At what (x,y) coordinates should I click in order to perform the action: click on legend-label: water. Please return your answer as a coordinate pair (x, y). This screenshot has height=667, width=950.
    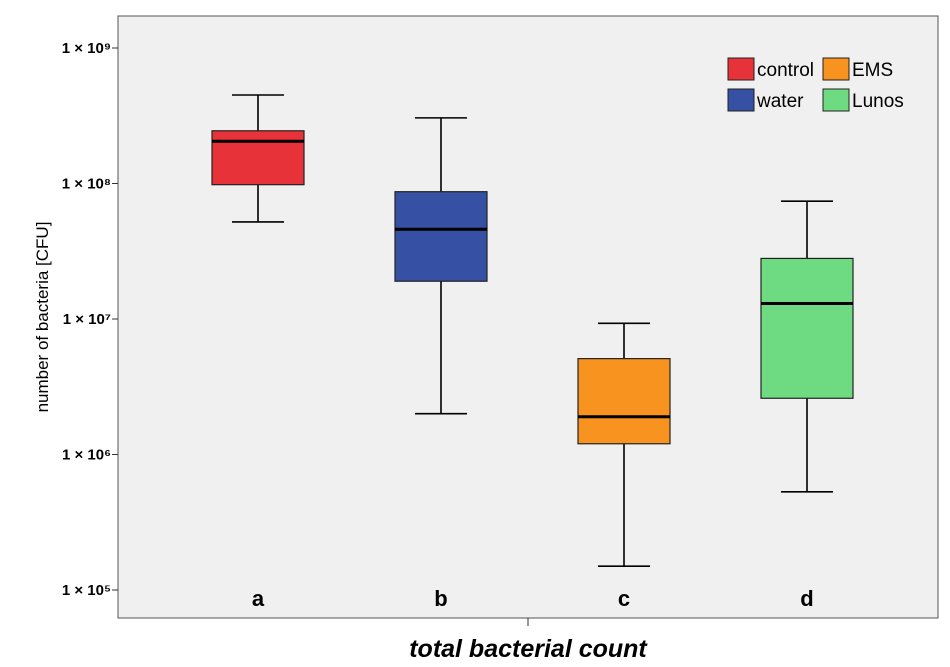
    Looking at the image, I should click on (780, 101).